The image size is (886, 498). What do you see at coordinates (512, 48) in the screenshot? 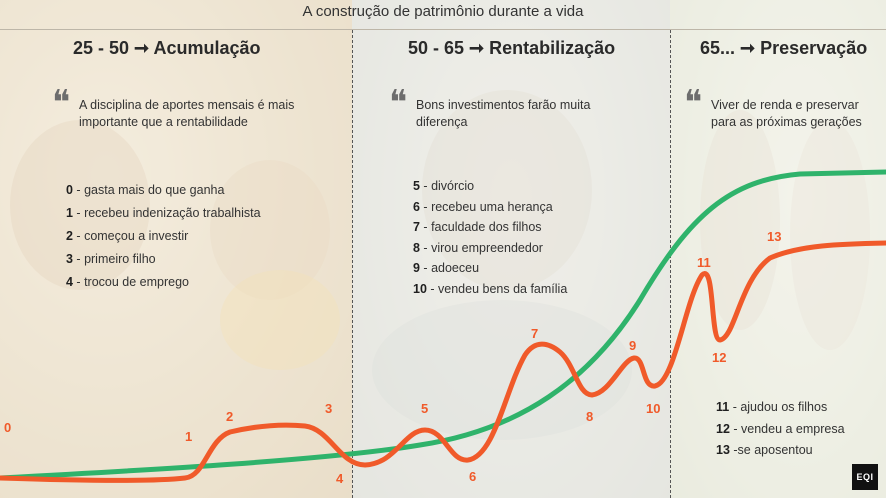
I see `phase-title-profitability: 50 - 65 ➞ Rentabilização` at bounding box center [512, 48].